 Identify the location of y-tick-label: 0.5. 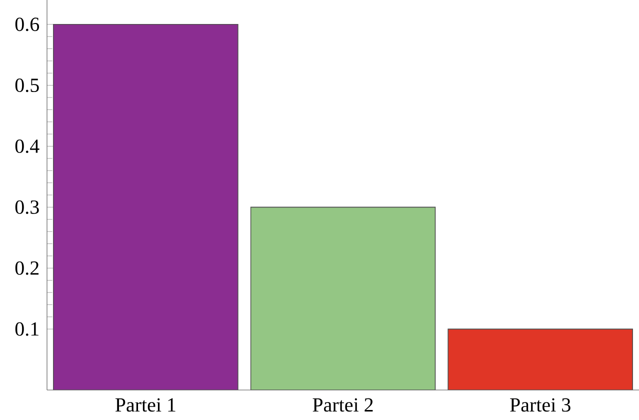
(27, 85).